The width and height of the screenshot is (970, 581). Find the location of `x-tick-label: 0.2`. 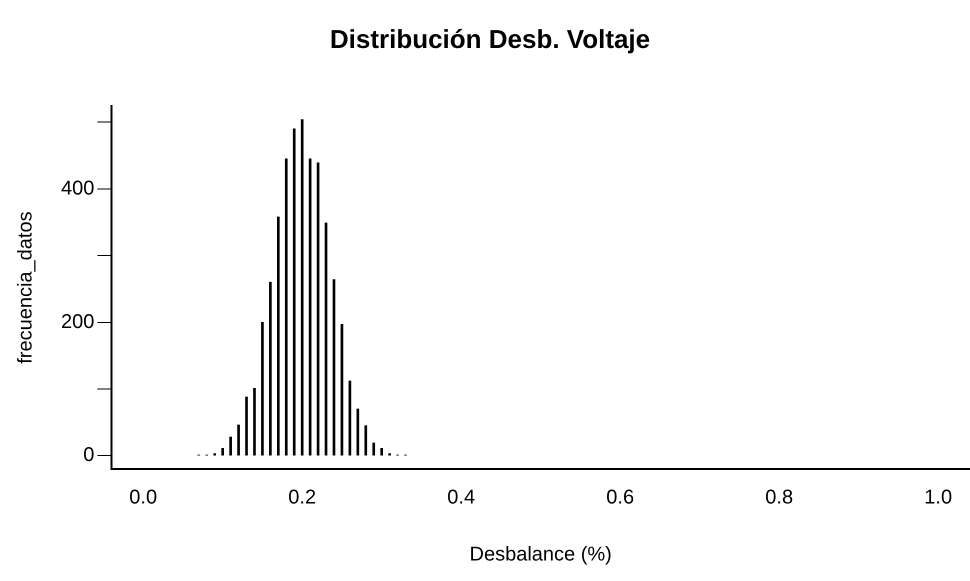

x-tick-label: 0.2 is located at coordinates (302, 497).